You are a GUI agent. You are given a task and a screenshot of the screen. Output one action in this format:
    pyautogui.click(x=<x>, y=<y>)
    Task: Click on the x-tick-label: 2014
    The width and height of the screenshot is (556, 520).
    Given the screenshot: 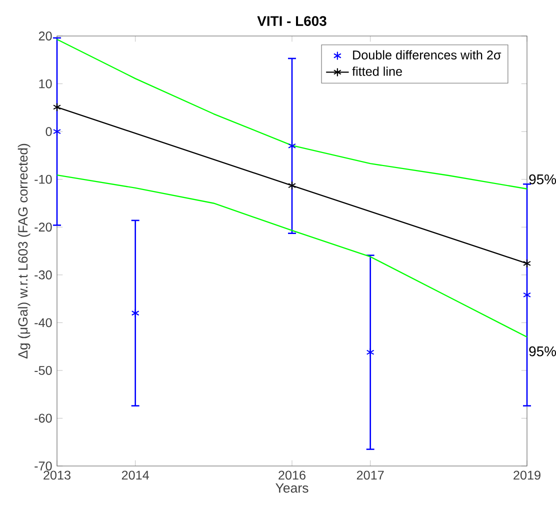 What is the action you would take?
    pyautogui.click(x=135, y=475)
    